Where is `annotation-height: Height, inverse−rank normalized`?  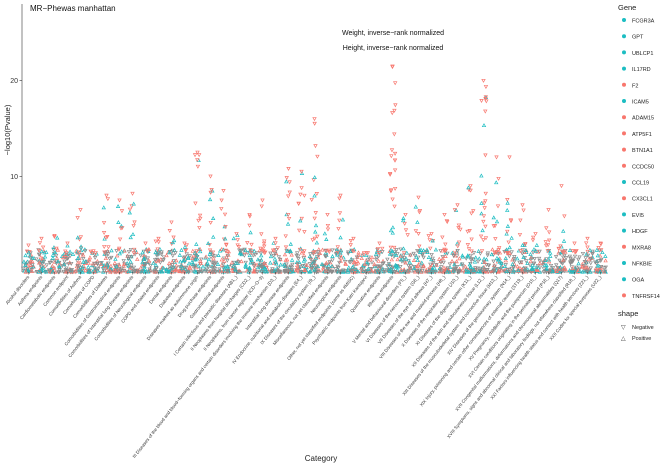
annotation-height: Height, inverse−rank normalized is located at coordinates (393, 48).